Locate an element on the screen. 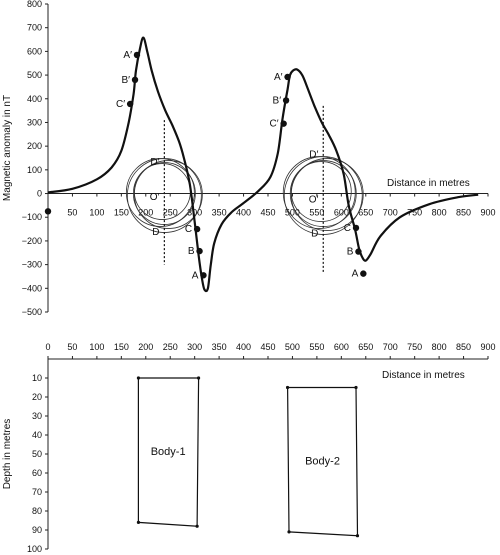  bodies: Body-1 Body-2 is located at coordinates (248, 457).